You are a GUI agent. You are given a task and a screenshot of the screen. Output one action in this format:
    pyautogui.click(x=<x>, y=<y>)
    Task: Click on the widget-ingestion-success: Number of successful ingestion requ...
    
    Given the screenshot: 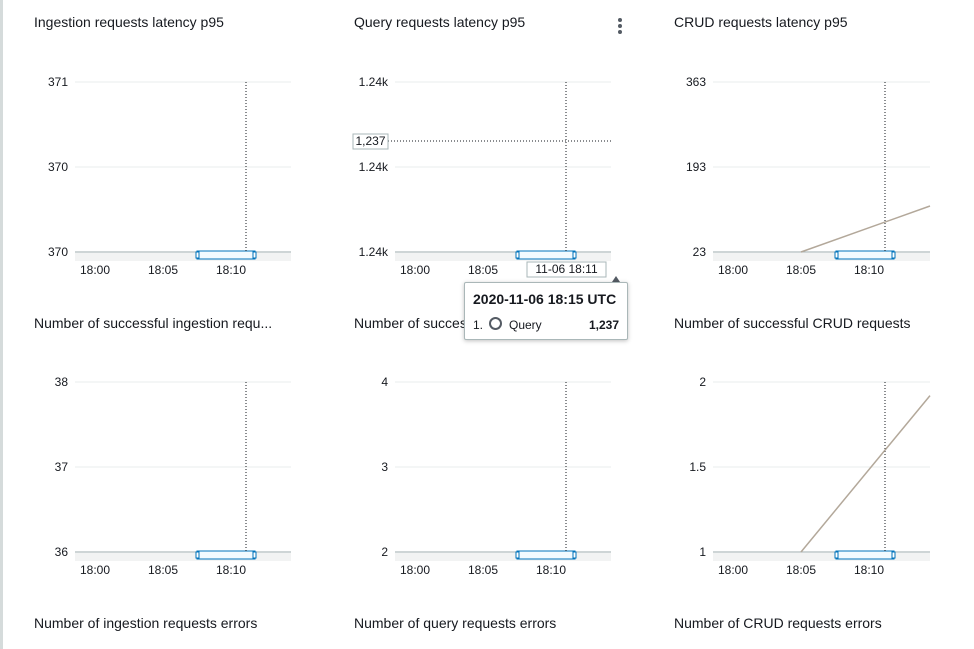 What is the action you would take?
    pyautogui.click(x=159, y=325)
    